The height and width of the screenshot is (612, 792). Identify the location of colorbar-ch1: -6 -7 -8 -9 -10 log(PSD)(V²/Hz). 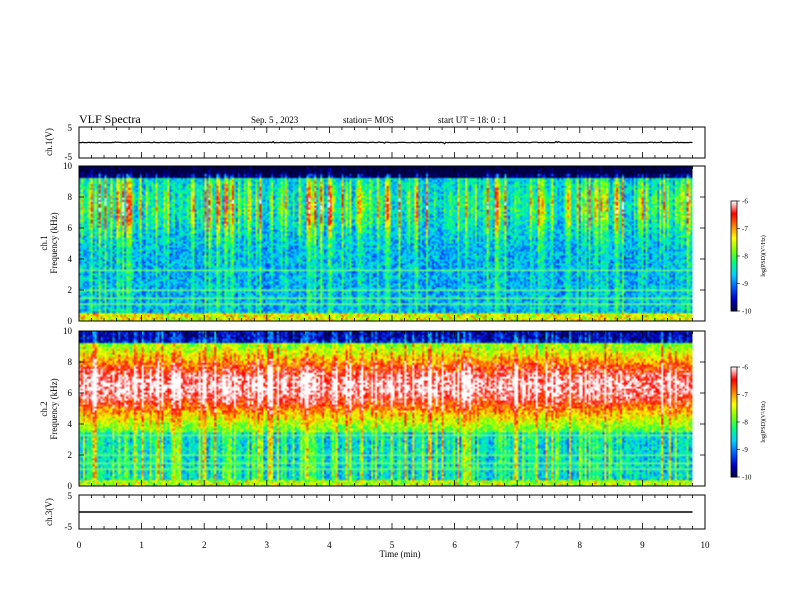
(748, 257).